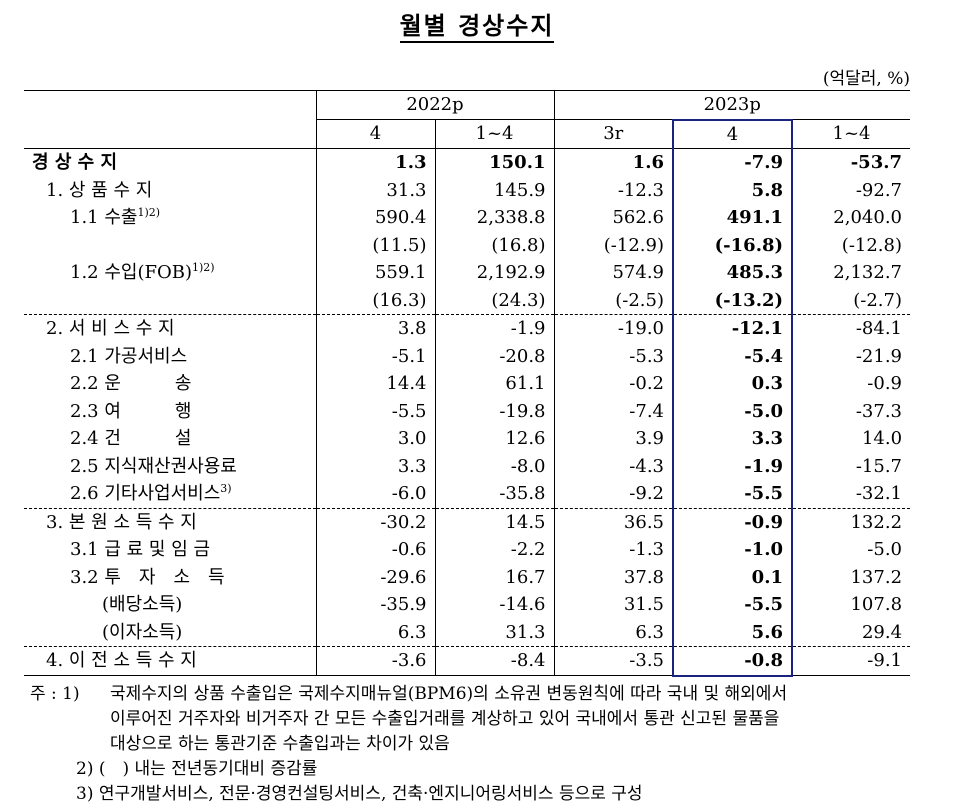  Describe the element at coordinates (732, 273) in the screenshot. I see `cell-highlight: 485.3` at that location.